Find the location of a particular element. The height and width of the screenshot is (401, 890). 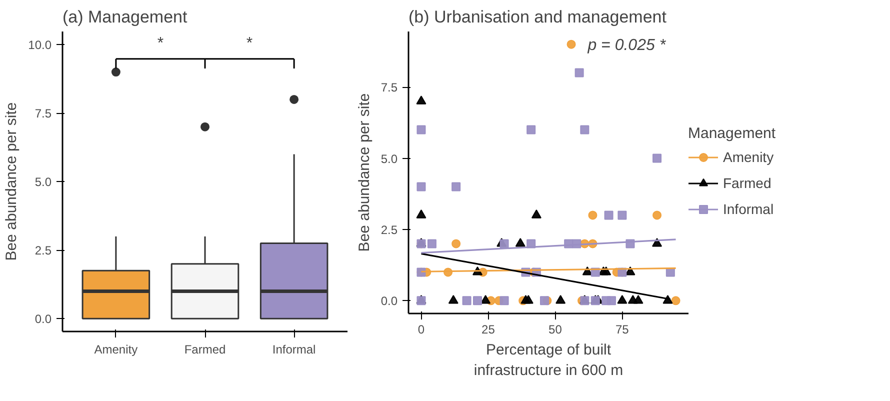

legend-label: Informal is located at coordinates (748, 209).